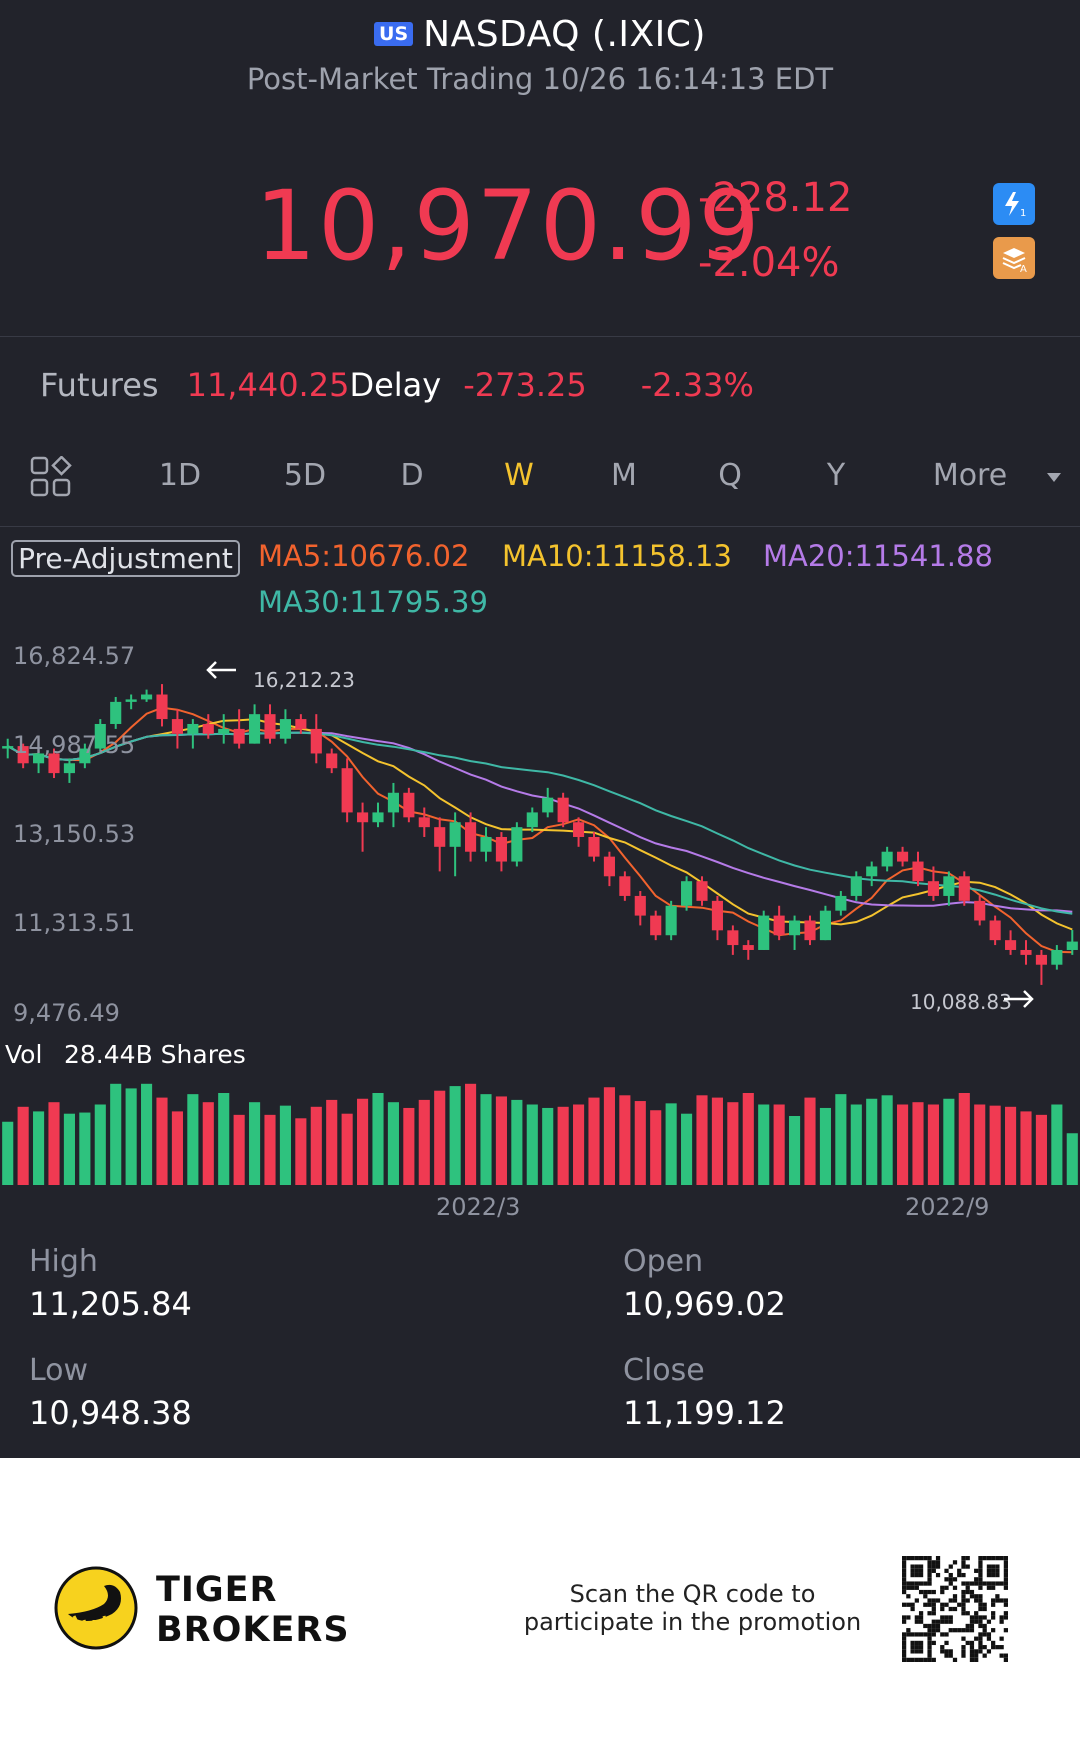 The width and height of the screenshot is (1080, 1761). What do you see at coordinates (1014, 258) in the screenshot?
I see `stack-icon: A` at bounding box center [1014, 258].